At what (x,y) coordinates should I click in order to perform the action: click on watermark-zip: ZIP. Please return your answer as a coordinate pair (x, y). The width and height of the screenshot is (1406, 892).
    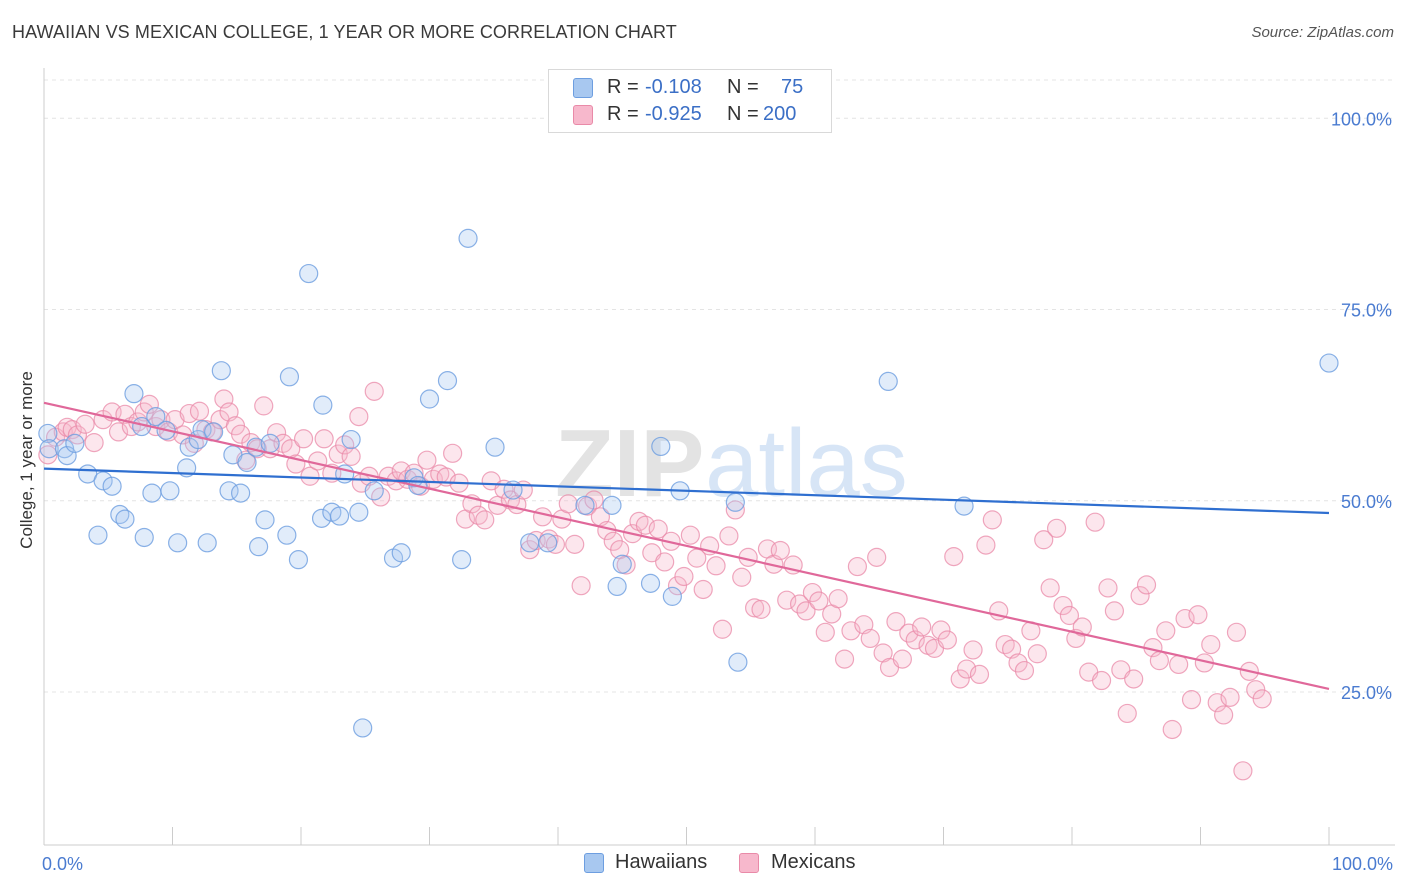
    Looking at the image, I should click on (629, 463).